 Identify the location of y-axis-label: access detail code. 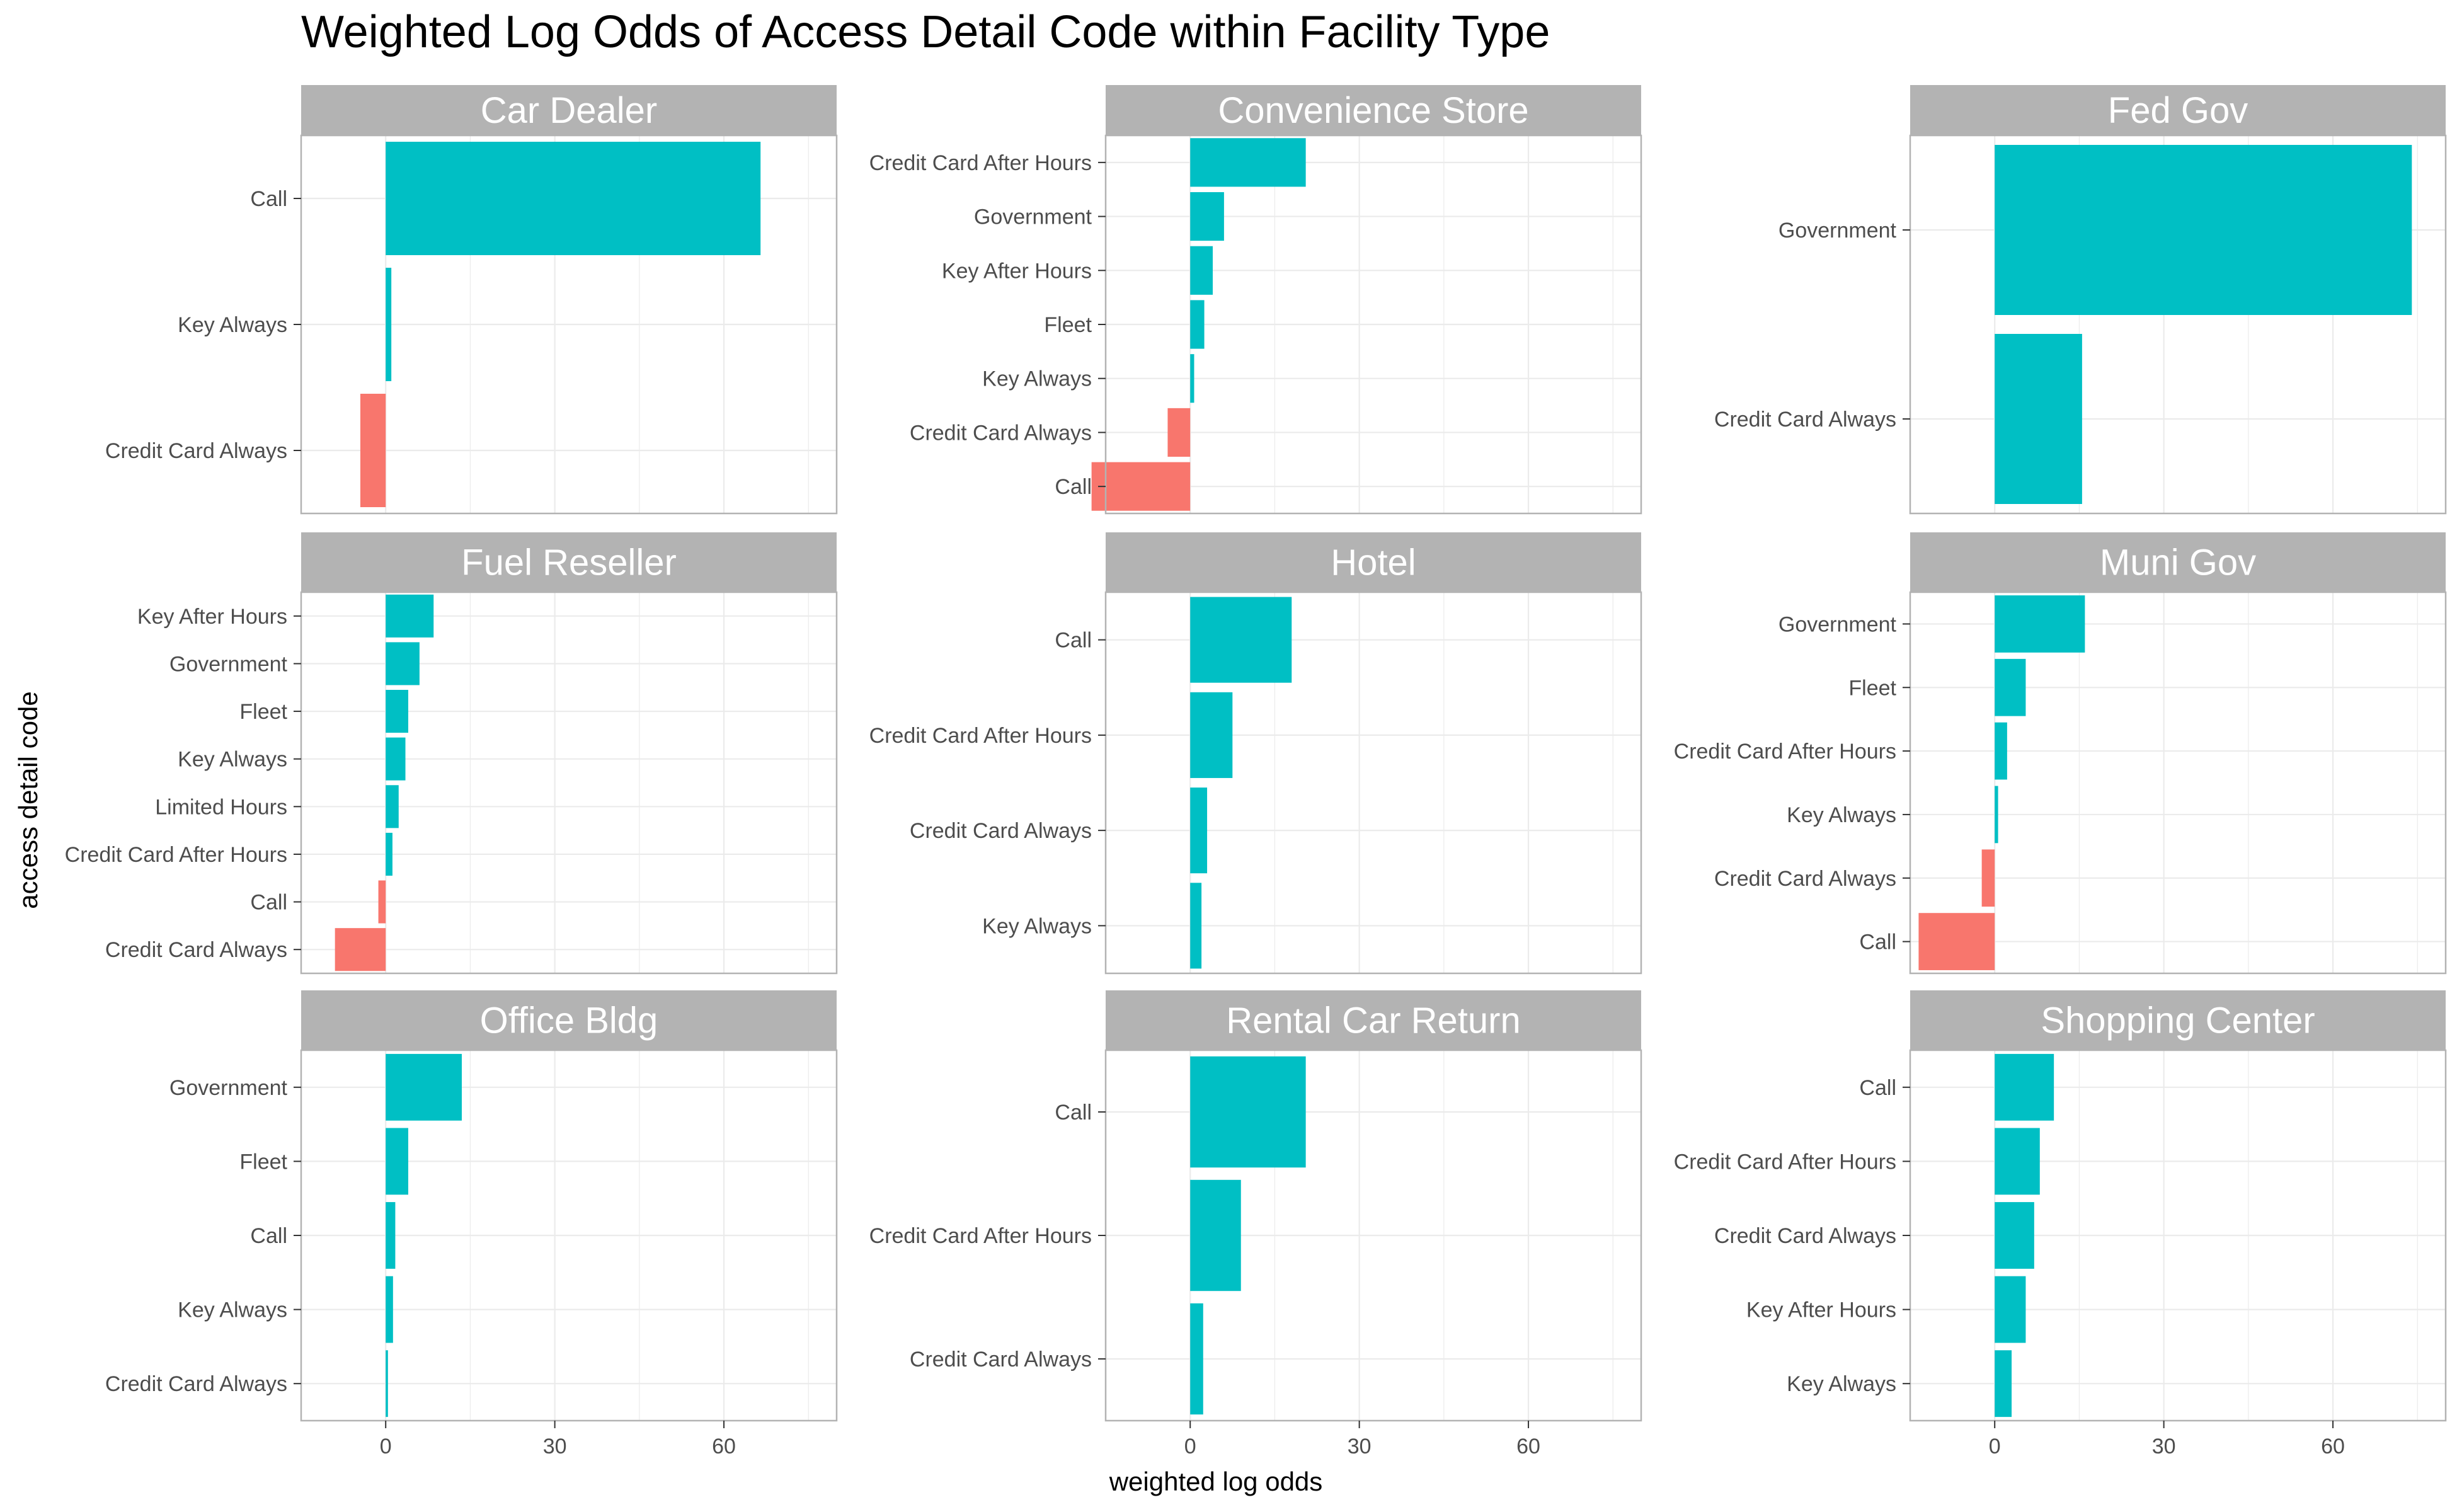
(28, 800).